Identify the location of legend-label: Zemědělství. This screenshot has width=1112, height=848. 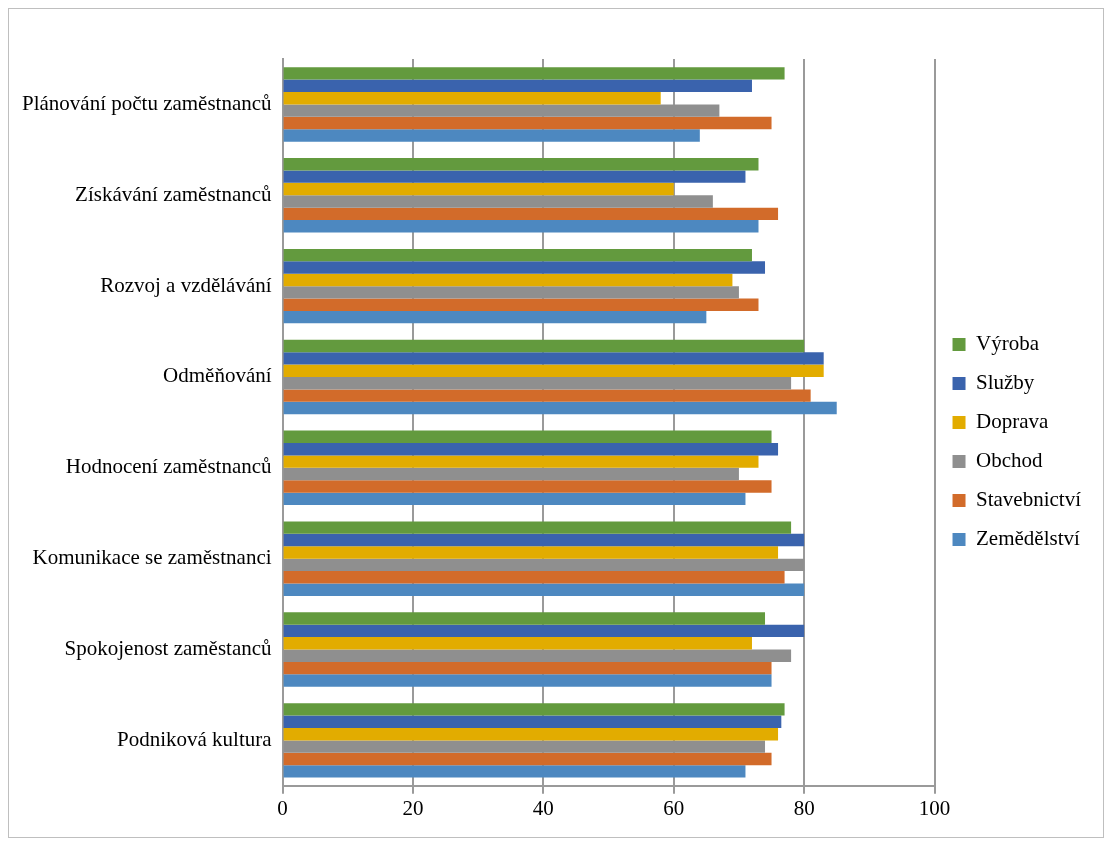
(1028, 538).